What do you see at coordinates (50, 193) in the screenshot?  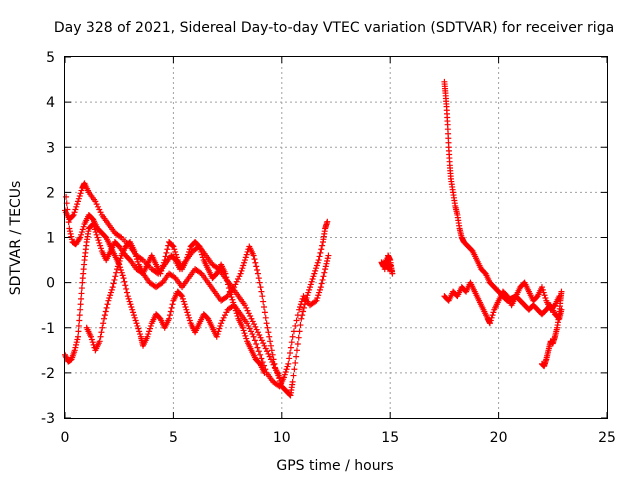 I see `y-tick-label: 2` at bounding box center [50, 193].